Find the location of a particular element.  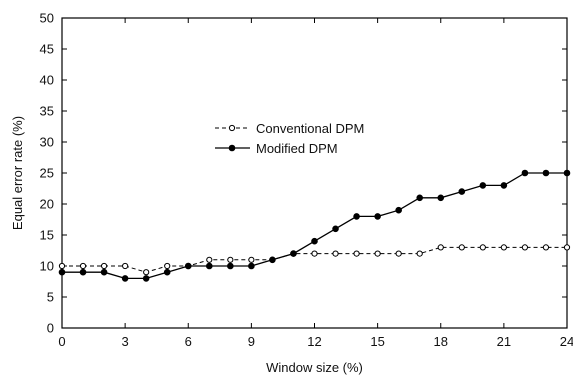

y-tick-label: 0 is located at coordinates (50, 328).